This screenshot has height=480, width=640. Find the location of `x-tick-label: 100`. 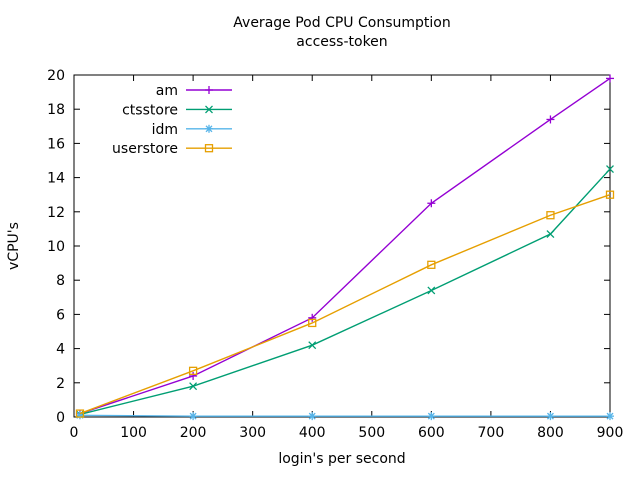

x-tick-label: 100 is located at coordinates (133, 433).